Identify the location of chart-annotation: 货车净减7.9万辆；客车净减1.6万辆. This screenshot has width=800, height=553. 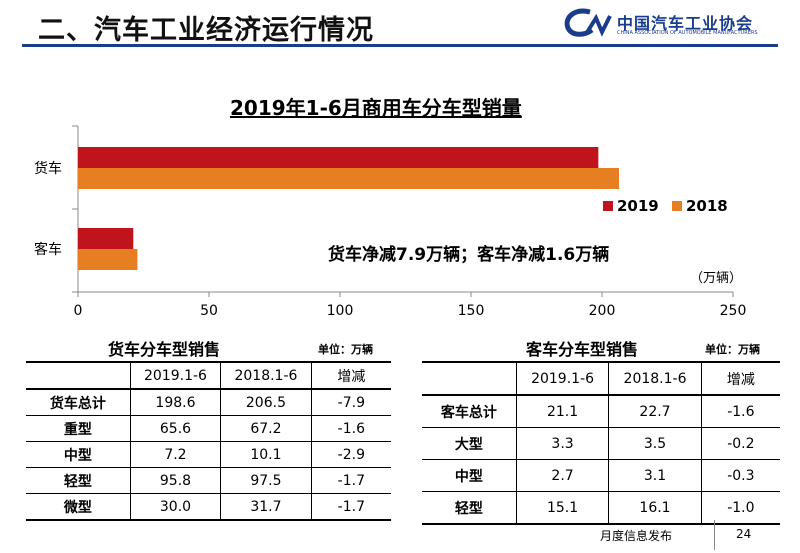
(469, 255).